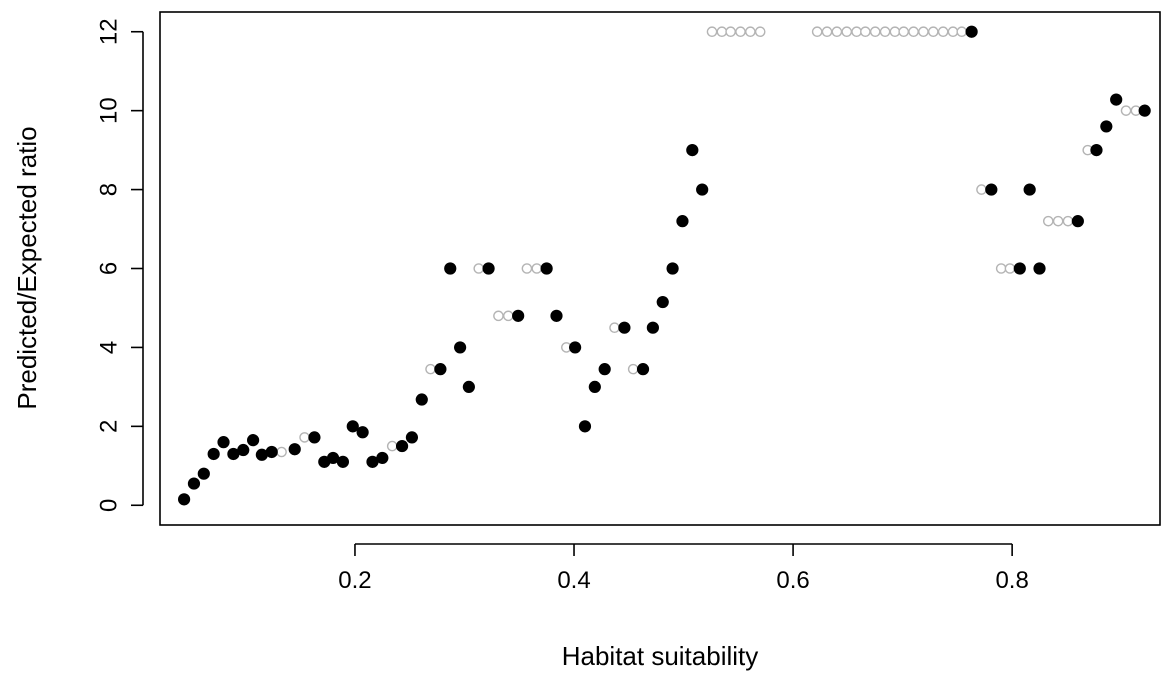 The width and height of the screenshot is (1163, 675). Describe the element at coordinates (108, 31) in the screenshot. I see `y-tick-label: 12` at that location.